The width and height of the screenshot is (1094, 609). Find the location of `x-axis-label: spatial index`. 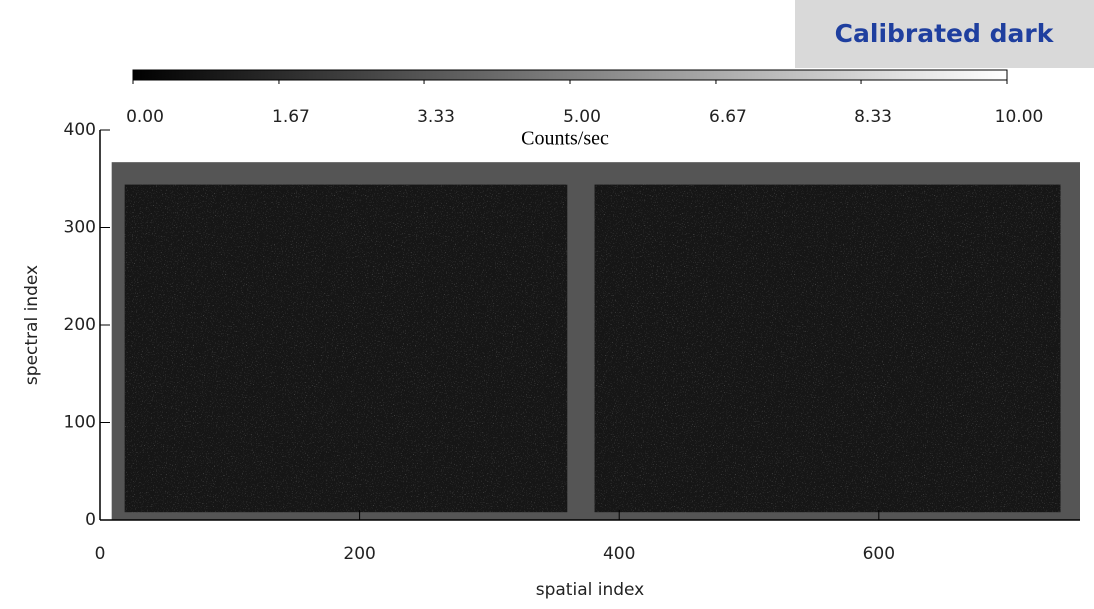

x-axis-label: spatial index is located at coordinates (590, 590).